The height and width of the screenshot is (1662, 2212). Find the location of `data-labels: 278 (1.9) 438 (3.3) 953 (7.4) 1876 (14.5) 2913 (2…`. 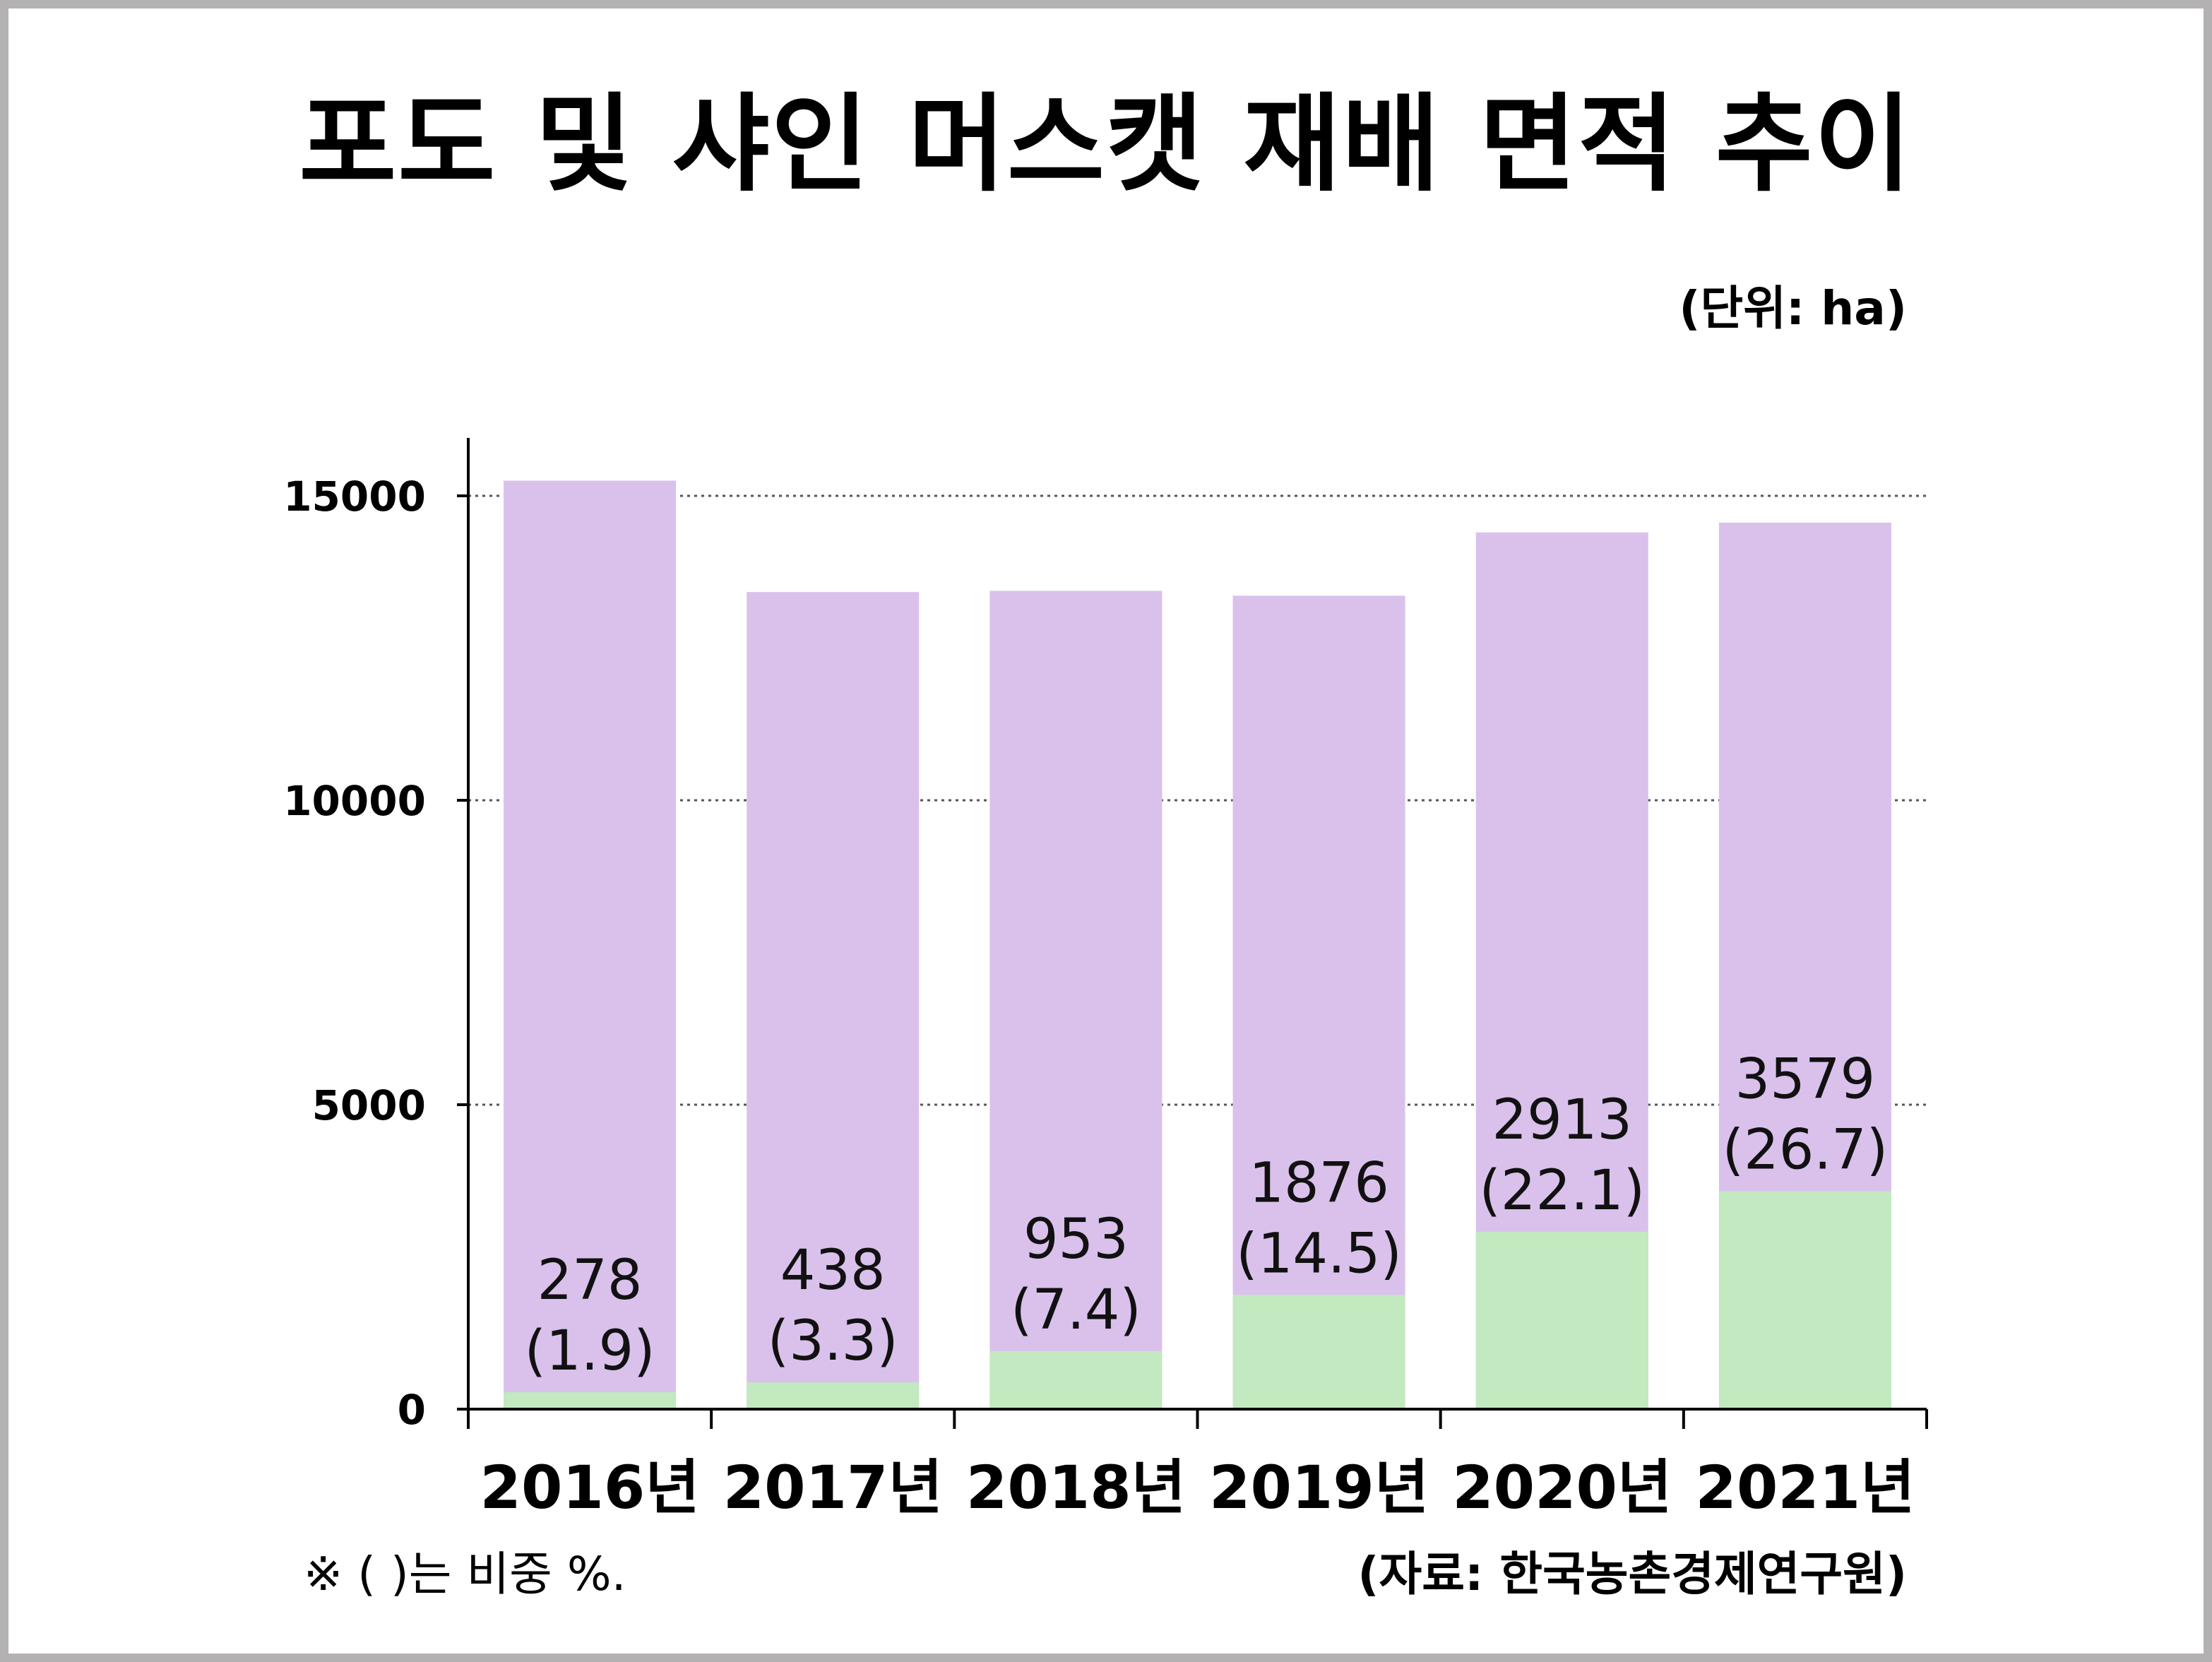

data-labels: 278 (1.9) 438 (3.3) 953 (7.4) 1876 (14.5) 2913 (2… is located at coordinates (1207, 1215).